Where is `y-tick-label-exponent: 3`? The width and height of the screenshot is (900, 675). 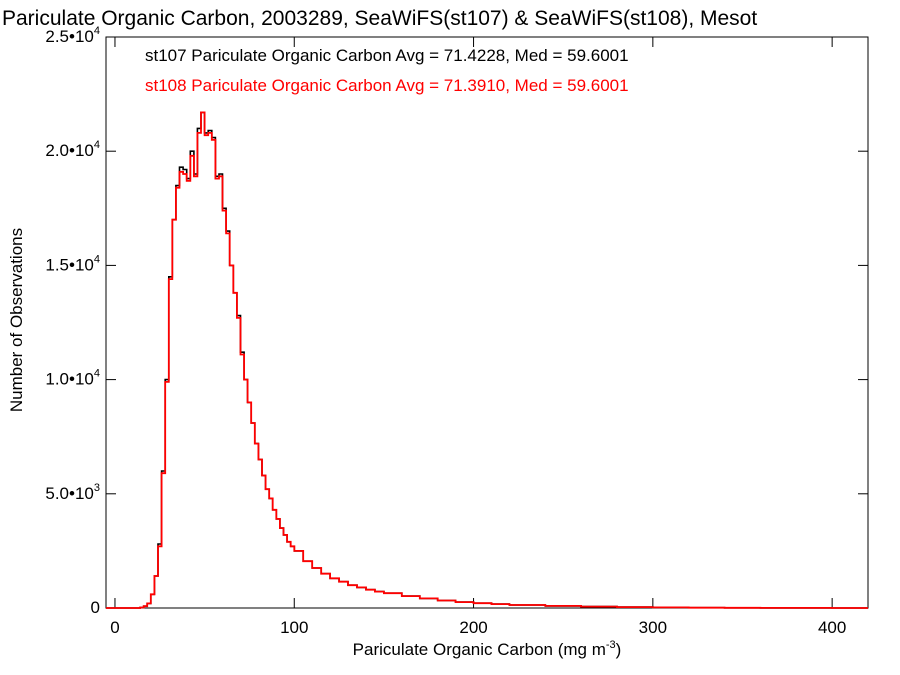
y-tick-label-exponent: 3 is located at coordinates (97, 488).